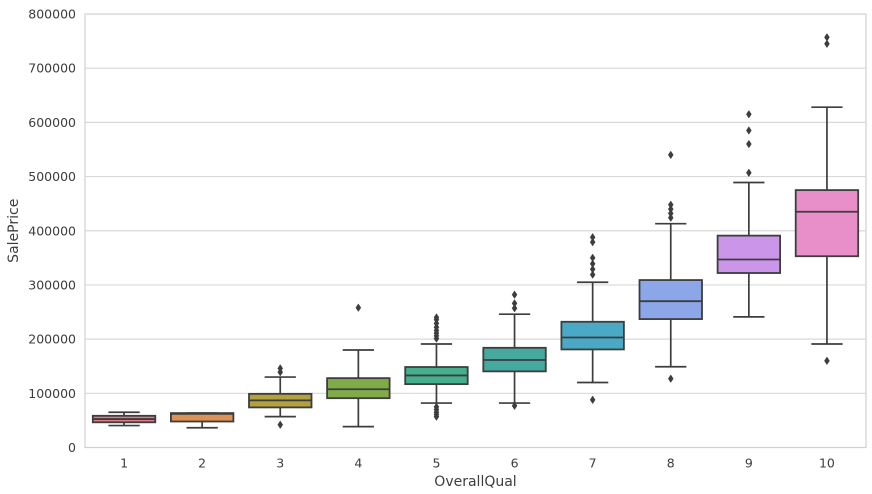  What do you see at coordinates (827, 463) in the screenshot?
I see `x-axis-tick-label: 10` at bounding box center [827, 463].